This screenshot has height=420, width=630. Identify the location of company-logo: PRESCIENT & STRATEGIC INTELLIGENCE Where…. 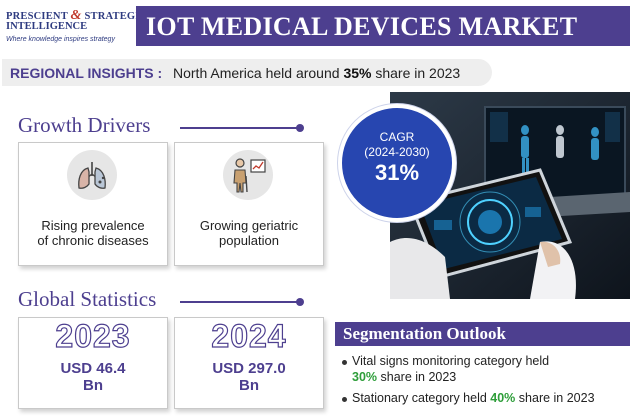
(76, 28).